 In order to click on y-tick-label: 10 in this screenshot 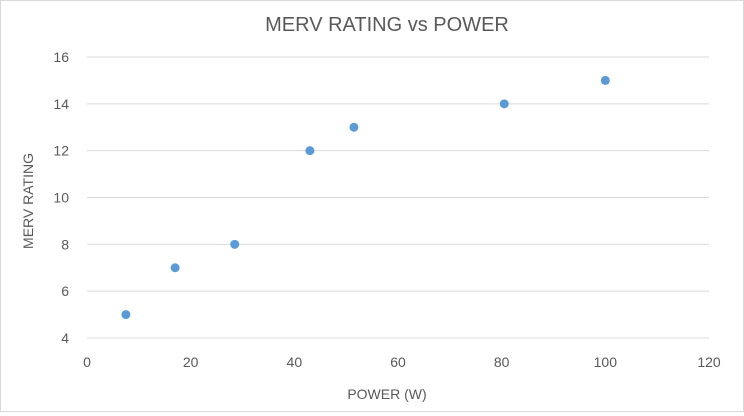, I will do `click(61, 198)`.